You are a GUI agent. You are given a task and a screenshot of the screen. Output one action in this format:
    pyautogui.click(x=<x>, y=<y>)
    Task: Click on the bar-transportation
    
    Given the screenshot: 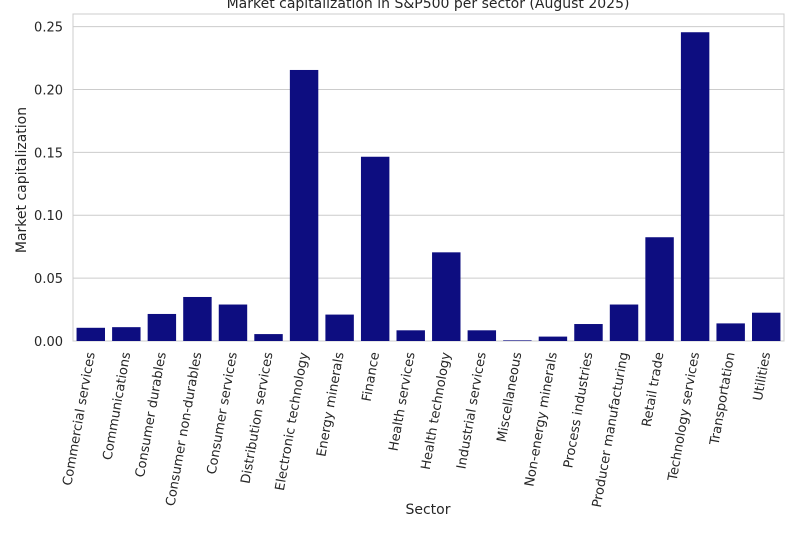 What is the action you would take?
    pyautogui.click(x=730, y=332)
    